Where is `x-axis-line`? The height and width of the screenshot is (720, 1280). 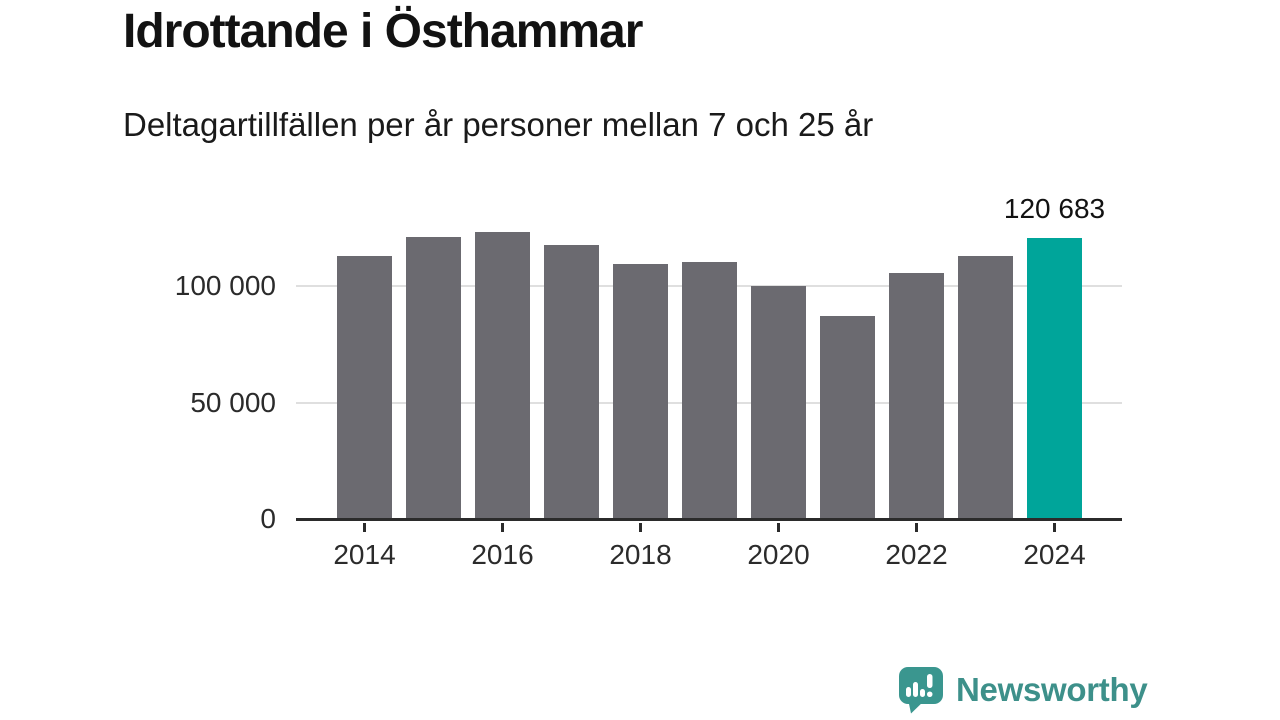 x-axis-line is located at coordinates (709, 519).